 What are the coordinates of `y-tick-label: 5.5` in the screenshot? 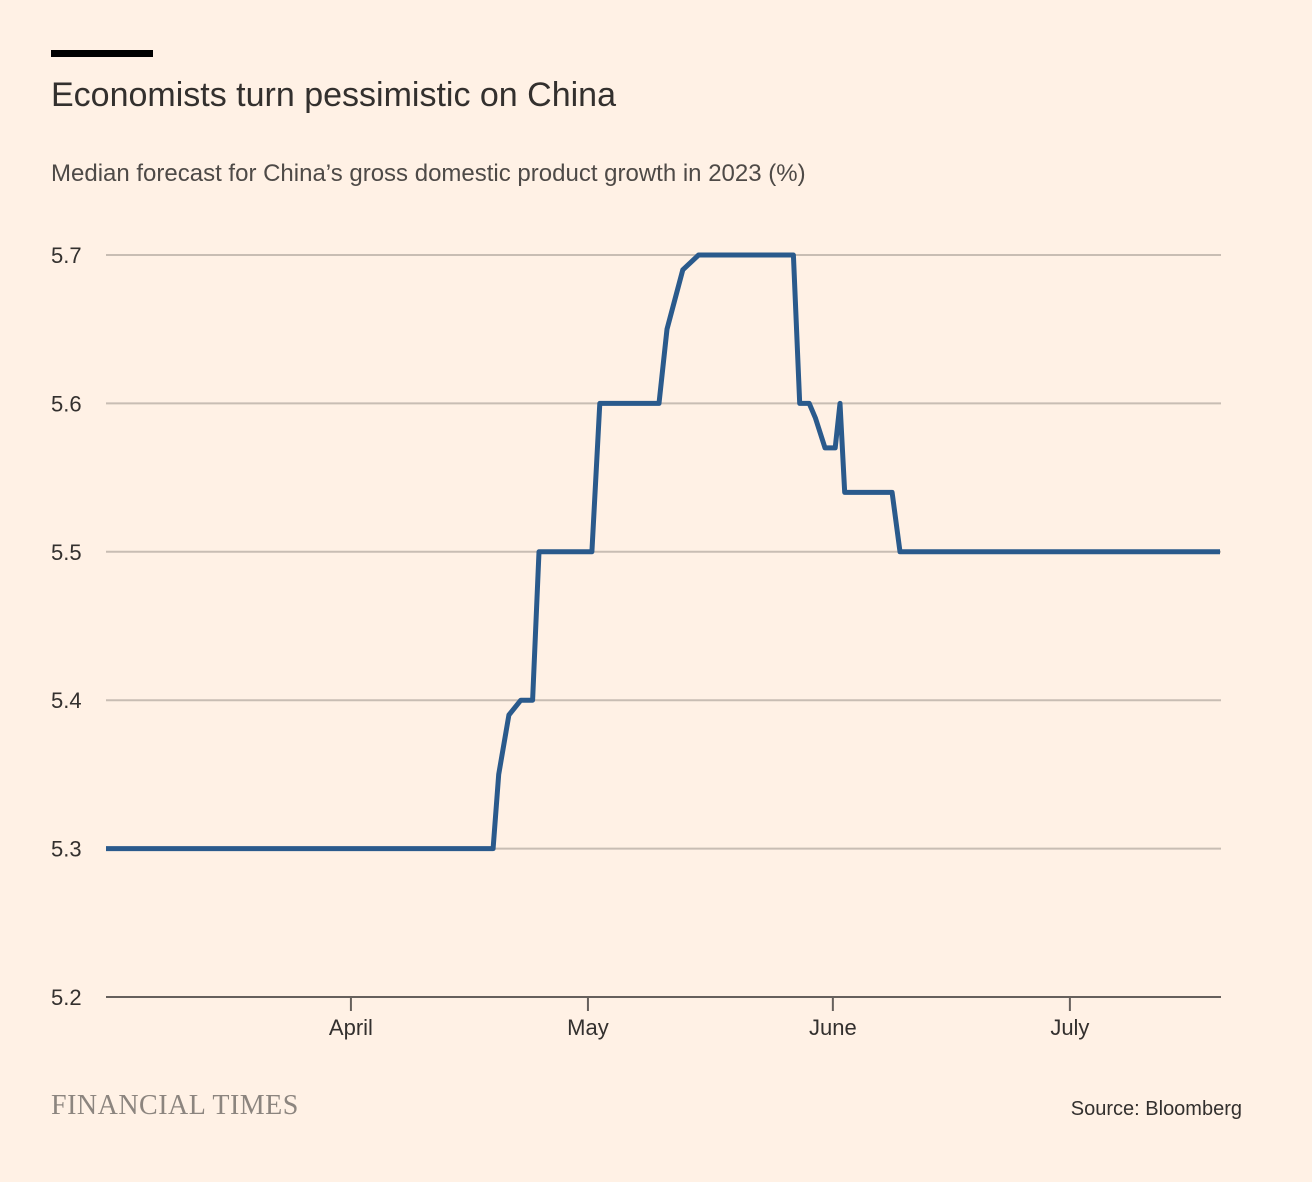 It's located at (66, 552).